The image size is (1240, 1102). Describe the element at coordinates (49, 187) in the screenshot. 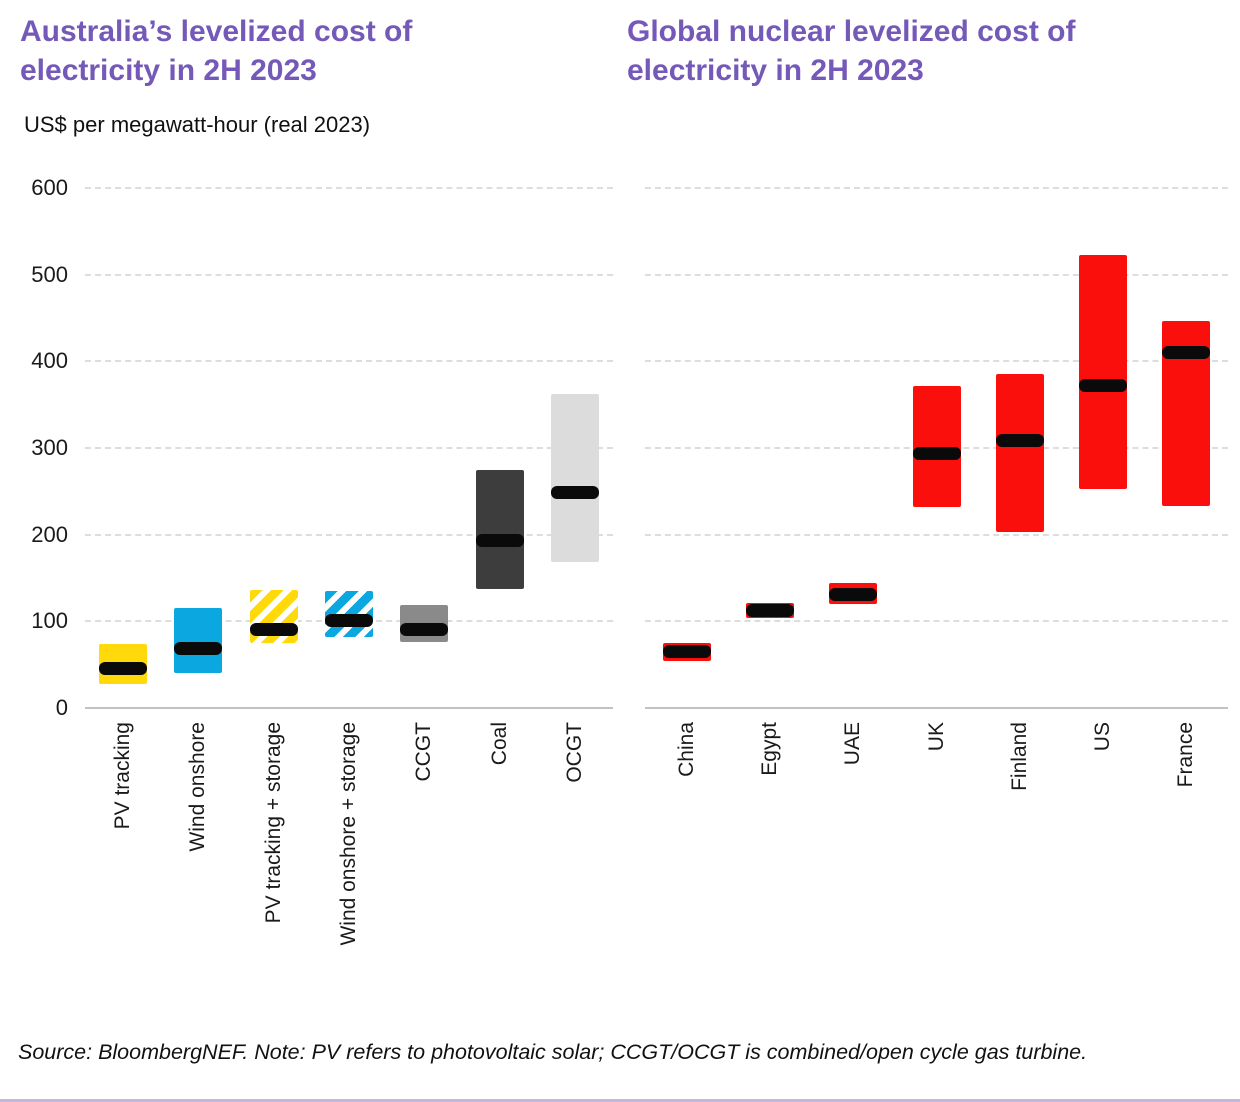

I see `y-axis-tick-label-600: 600` at that location.